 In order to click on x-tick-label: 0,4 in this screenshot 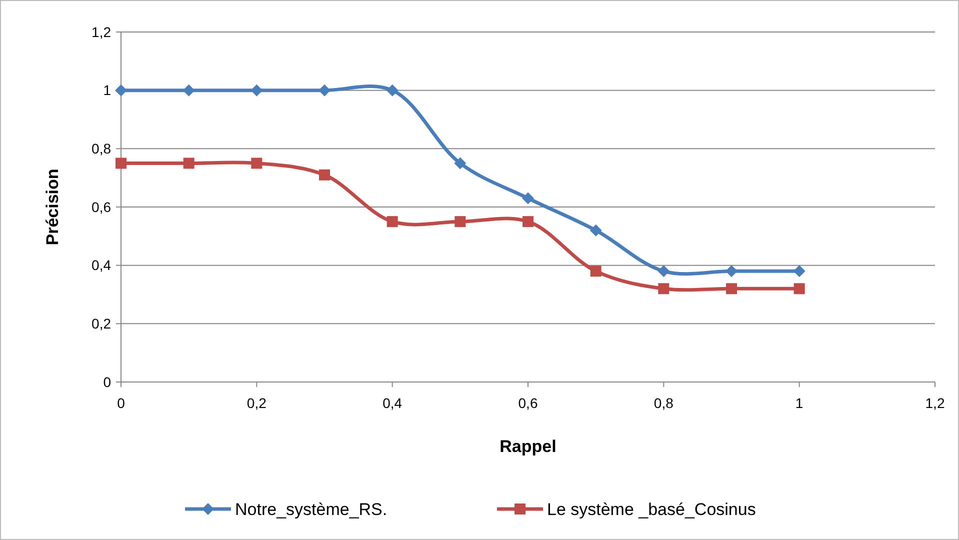, I will do `click(392, 403)`.